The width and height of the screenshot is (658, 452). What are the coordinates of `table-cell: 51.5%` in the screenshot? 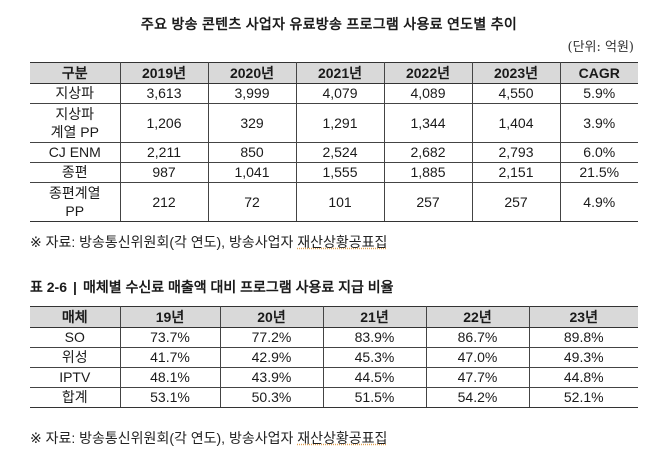 It's located at (374, 397).